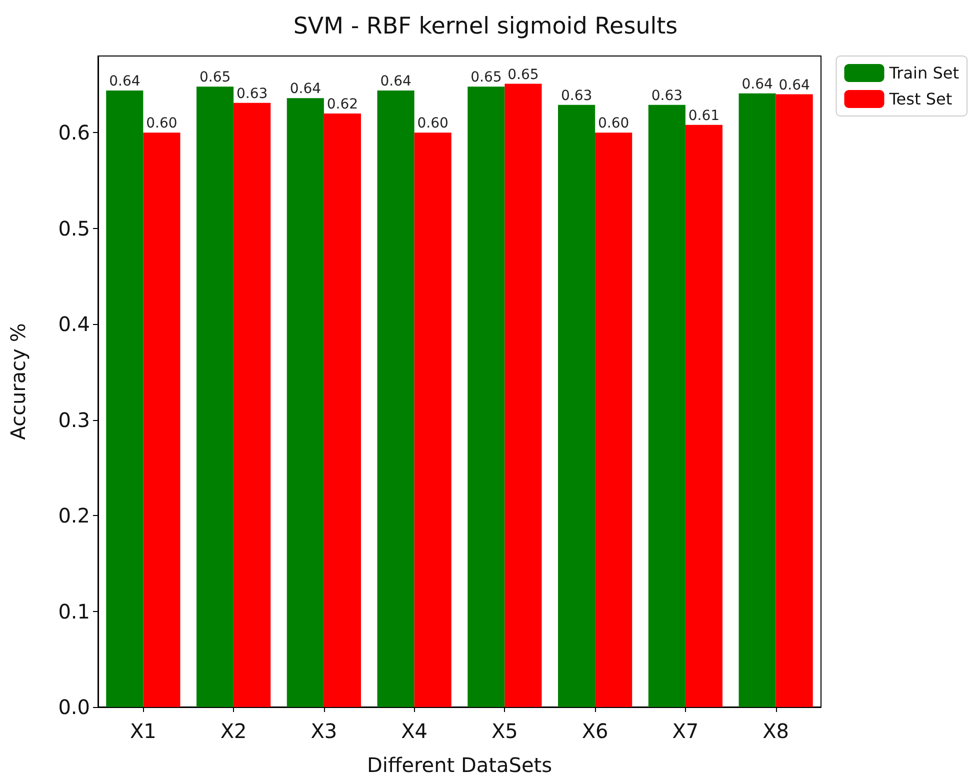  Describe the element at coordinates (504, 731) in the screenshot. I see `x-tick-label: X5` at that location.